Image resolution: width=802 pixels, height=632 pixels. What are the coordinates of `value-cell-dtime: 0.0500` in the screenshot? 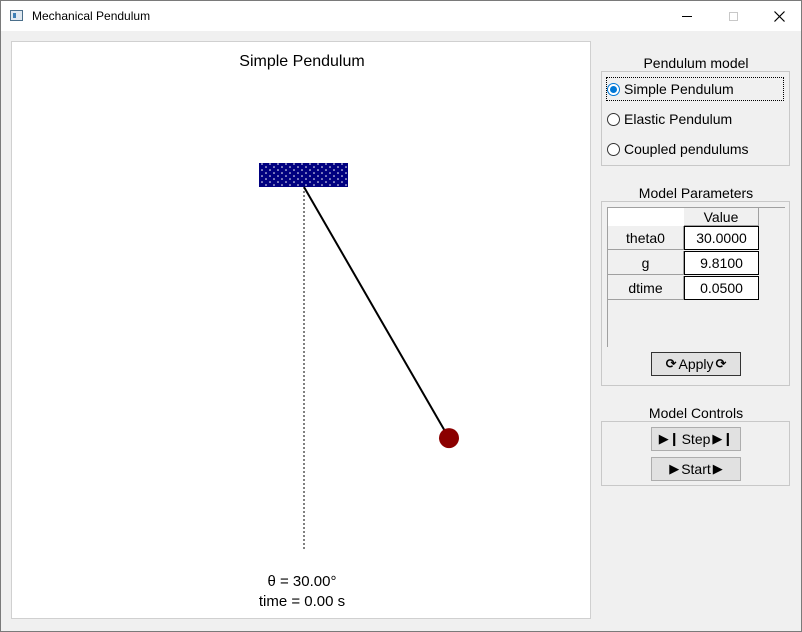 It's located at (721, 288).